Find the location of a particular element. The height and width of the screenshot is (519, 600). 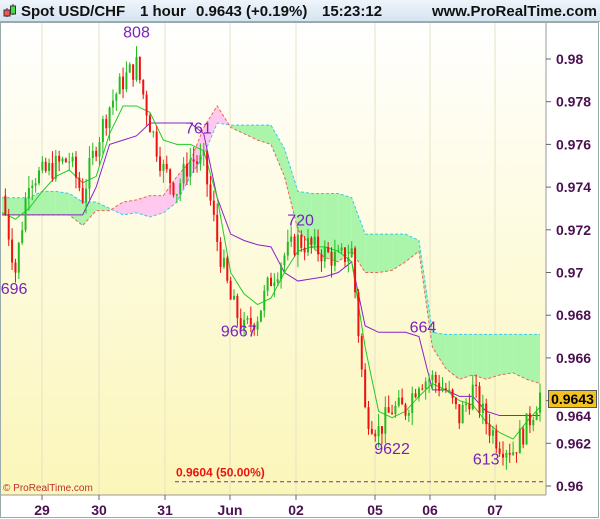

candlestick-logo-icon is located at coordinates (9, 10).